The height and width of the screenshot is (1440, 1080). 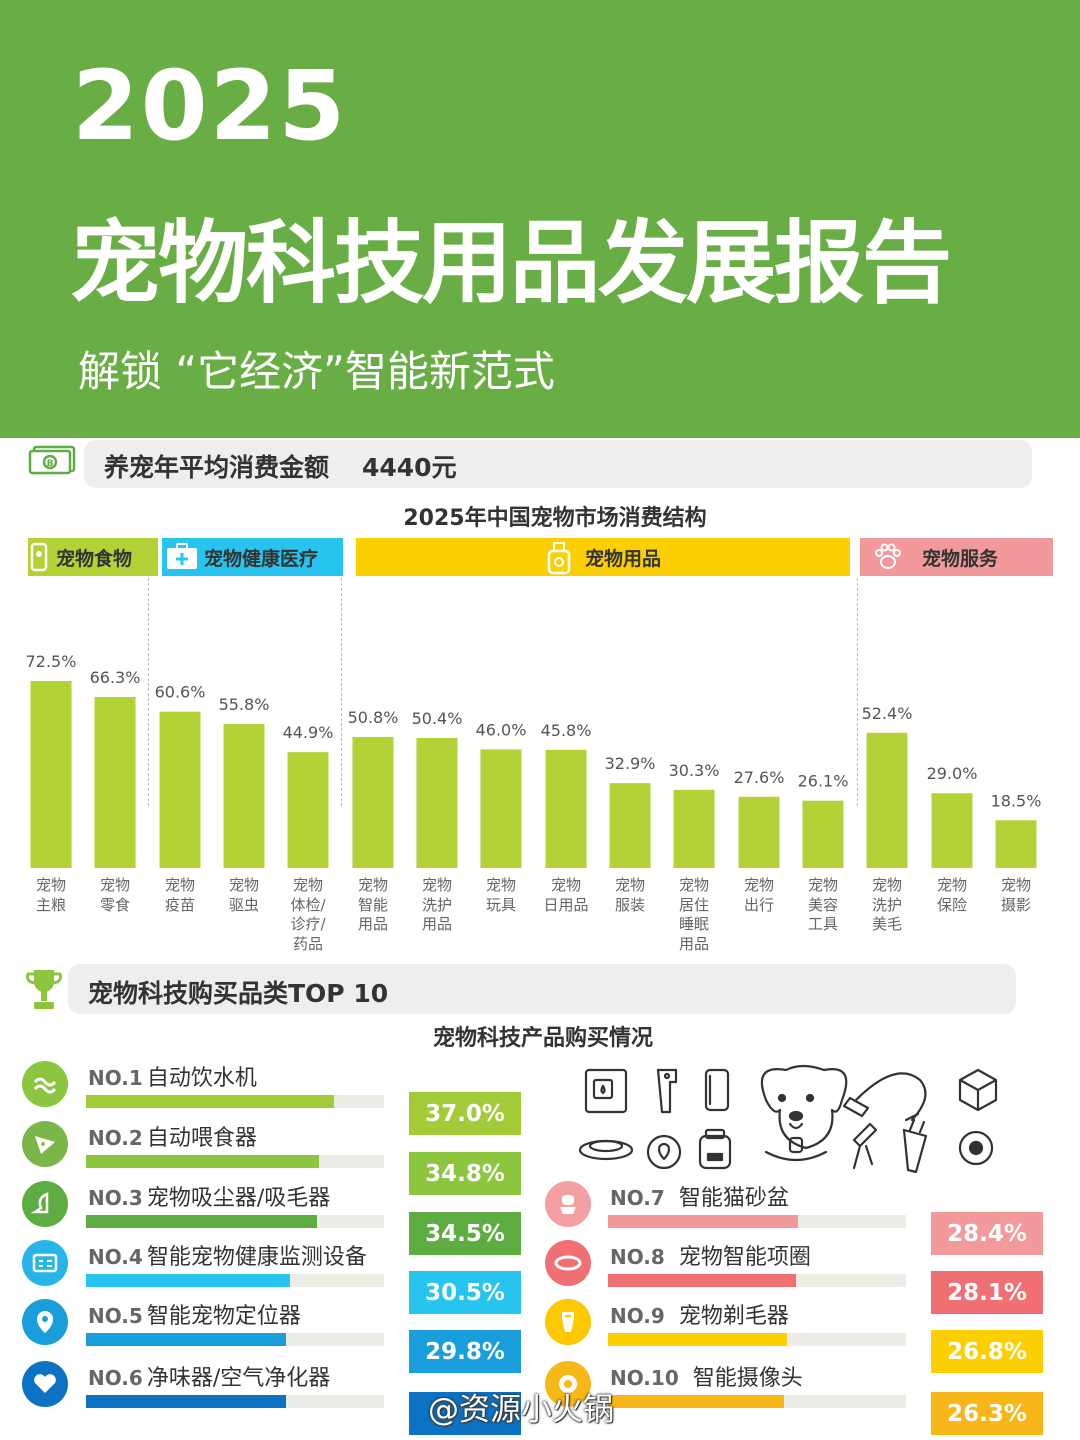 What do you see at coordinates (50, 464) in the screenshot?
I see `svg-text: B` at bounding box center [50, 464].